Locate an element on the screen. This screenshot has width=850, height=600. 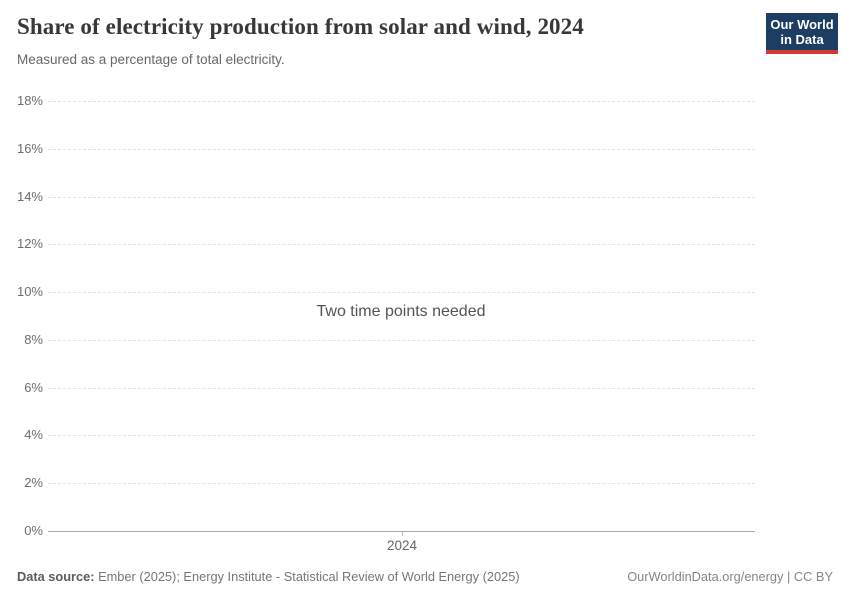
footer-license-text: OurWorldinData.org/energy | CC BY is located at coordinates (730, 576).